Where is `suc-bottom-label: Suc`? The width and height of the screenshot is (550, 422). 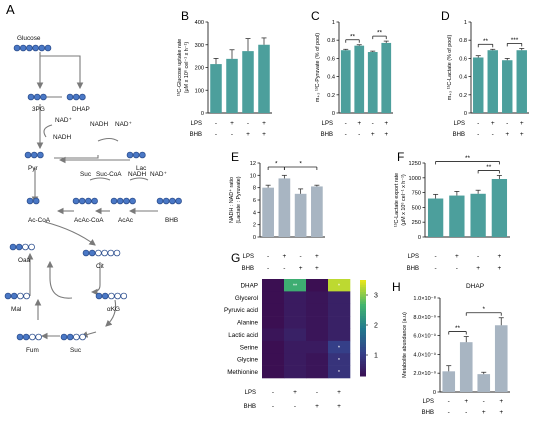 suc-bottom-label: Suc is located at coordinates (76, 350).